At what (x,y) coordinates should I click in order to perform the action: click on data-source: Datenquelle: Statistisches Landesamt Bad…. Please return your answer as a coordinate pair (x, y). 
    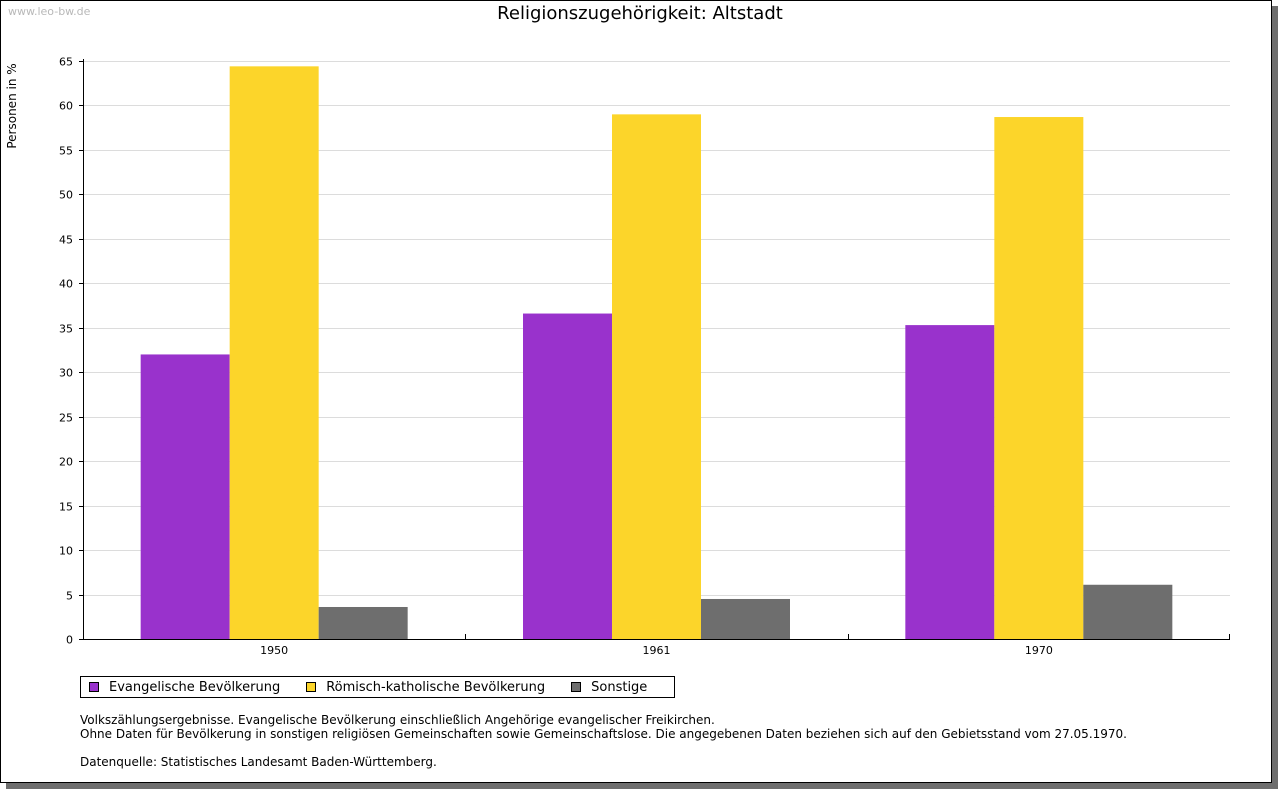
    Looking at the image, I should click on (258, 762).